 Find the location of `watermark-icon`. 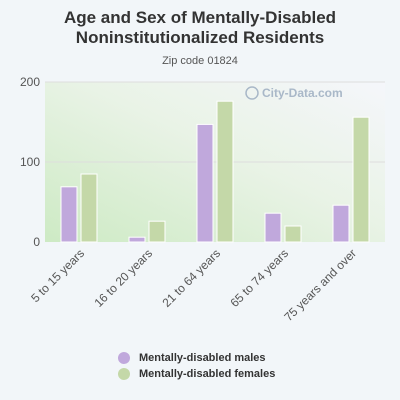

watermark-icon is located at coordinates (252, 93).